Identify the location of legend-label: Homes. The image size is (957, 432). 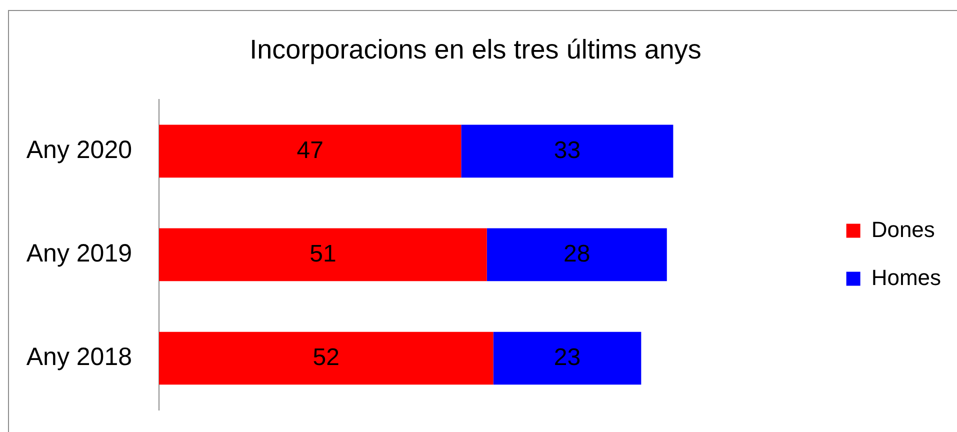
(906, 277).